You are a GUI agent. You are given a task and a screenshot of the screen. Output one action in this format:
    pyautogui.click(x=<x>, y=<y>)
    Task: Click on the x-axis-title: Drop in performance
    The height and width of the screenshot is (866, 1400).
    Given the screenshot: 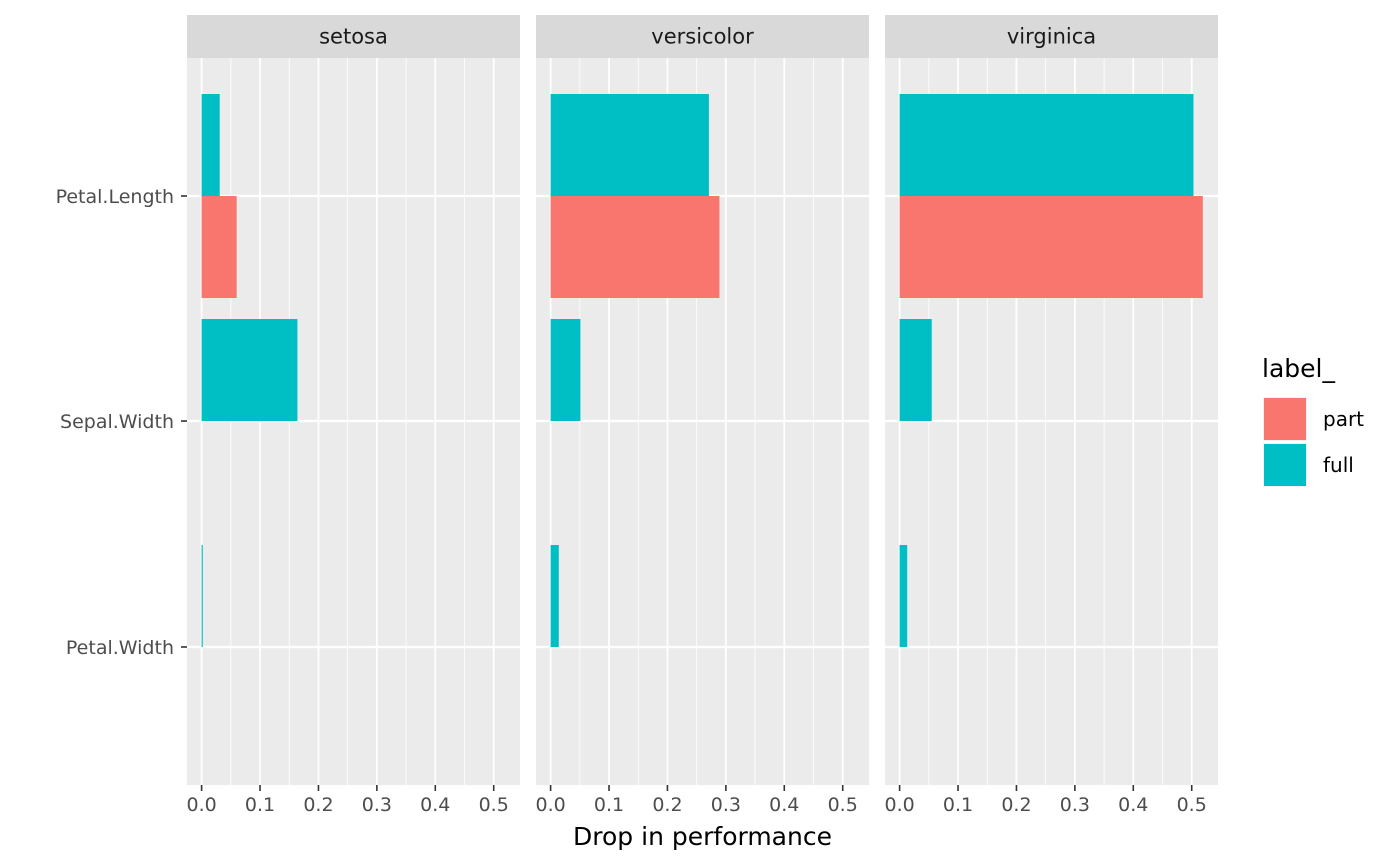 What is the action you would take?
    pyautogui.click(x=702, y=836)
    